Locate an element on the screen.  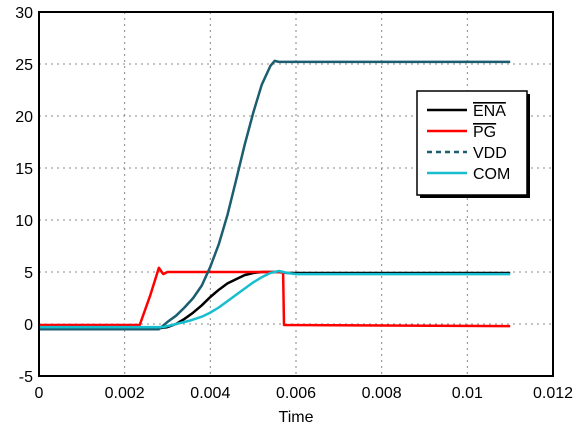
x-tick-label: 0.006 is located at coordinates (296, 393).